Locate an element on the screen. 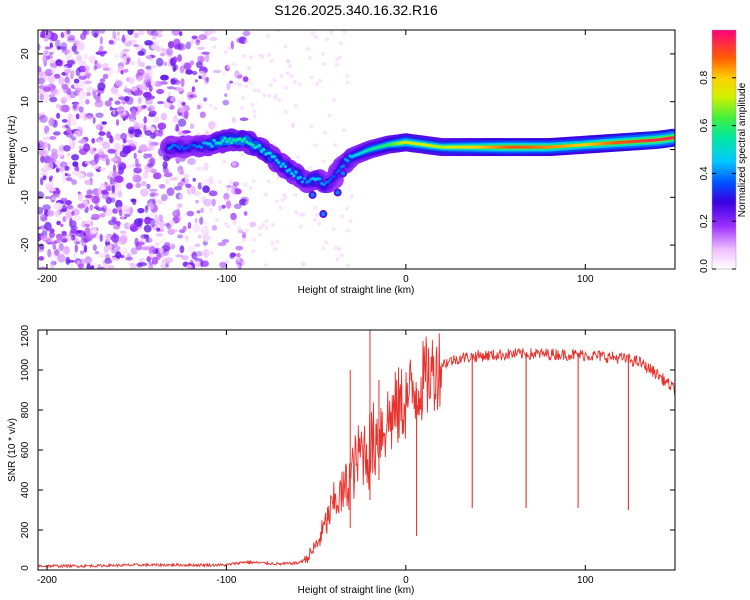 This screenshot has height=600, width=750. y-tick-label: 400 is located at coordinates (25, 489).